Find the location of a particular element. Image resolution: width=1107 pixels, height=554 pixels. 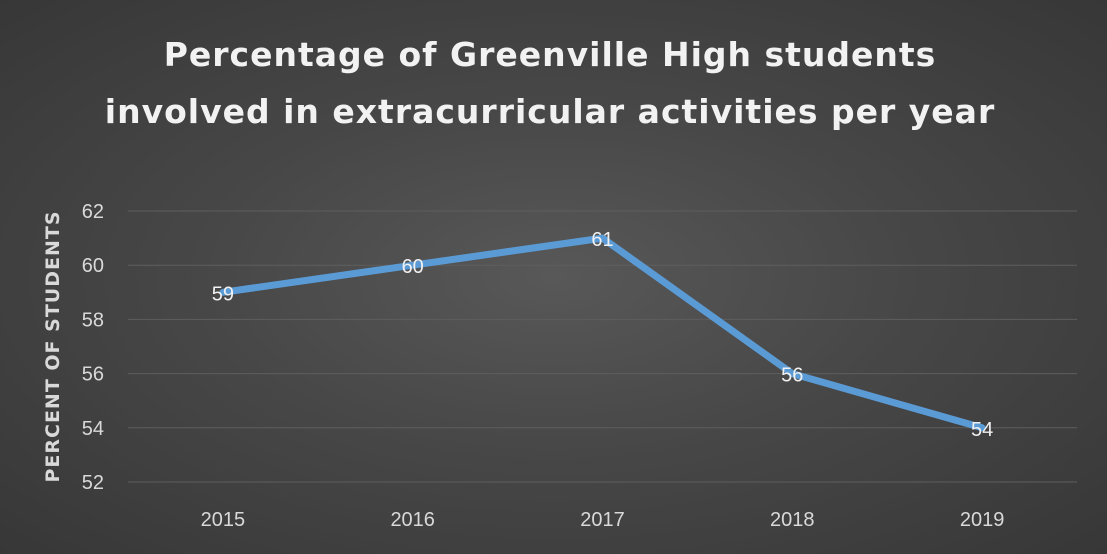

data-label-2017: 61 is located at coordinates (602, 240).